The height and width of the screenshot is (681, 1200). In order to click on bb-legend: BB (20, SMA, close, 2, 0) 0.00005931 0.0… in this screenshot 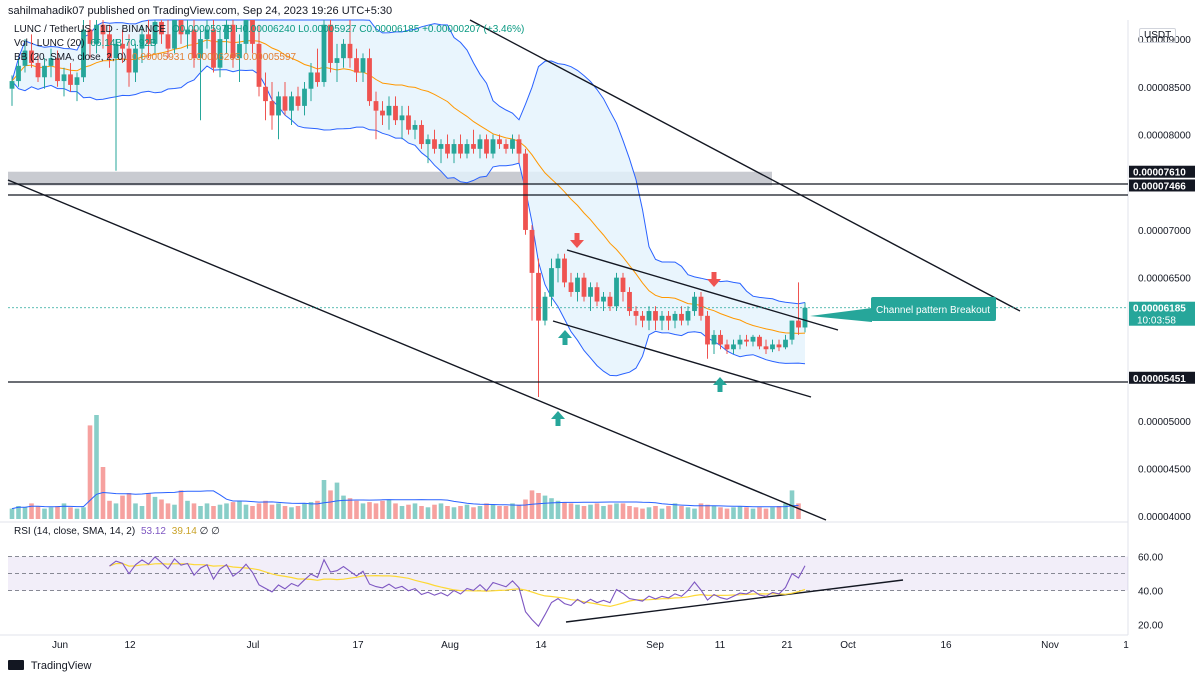, I will do `click(155, 57)`.